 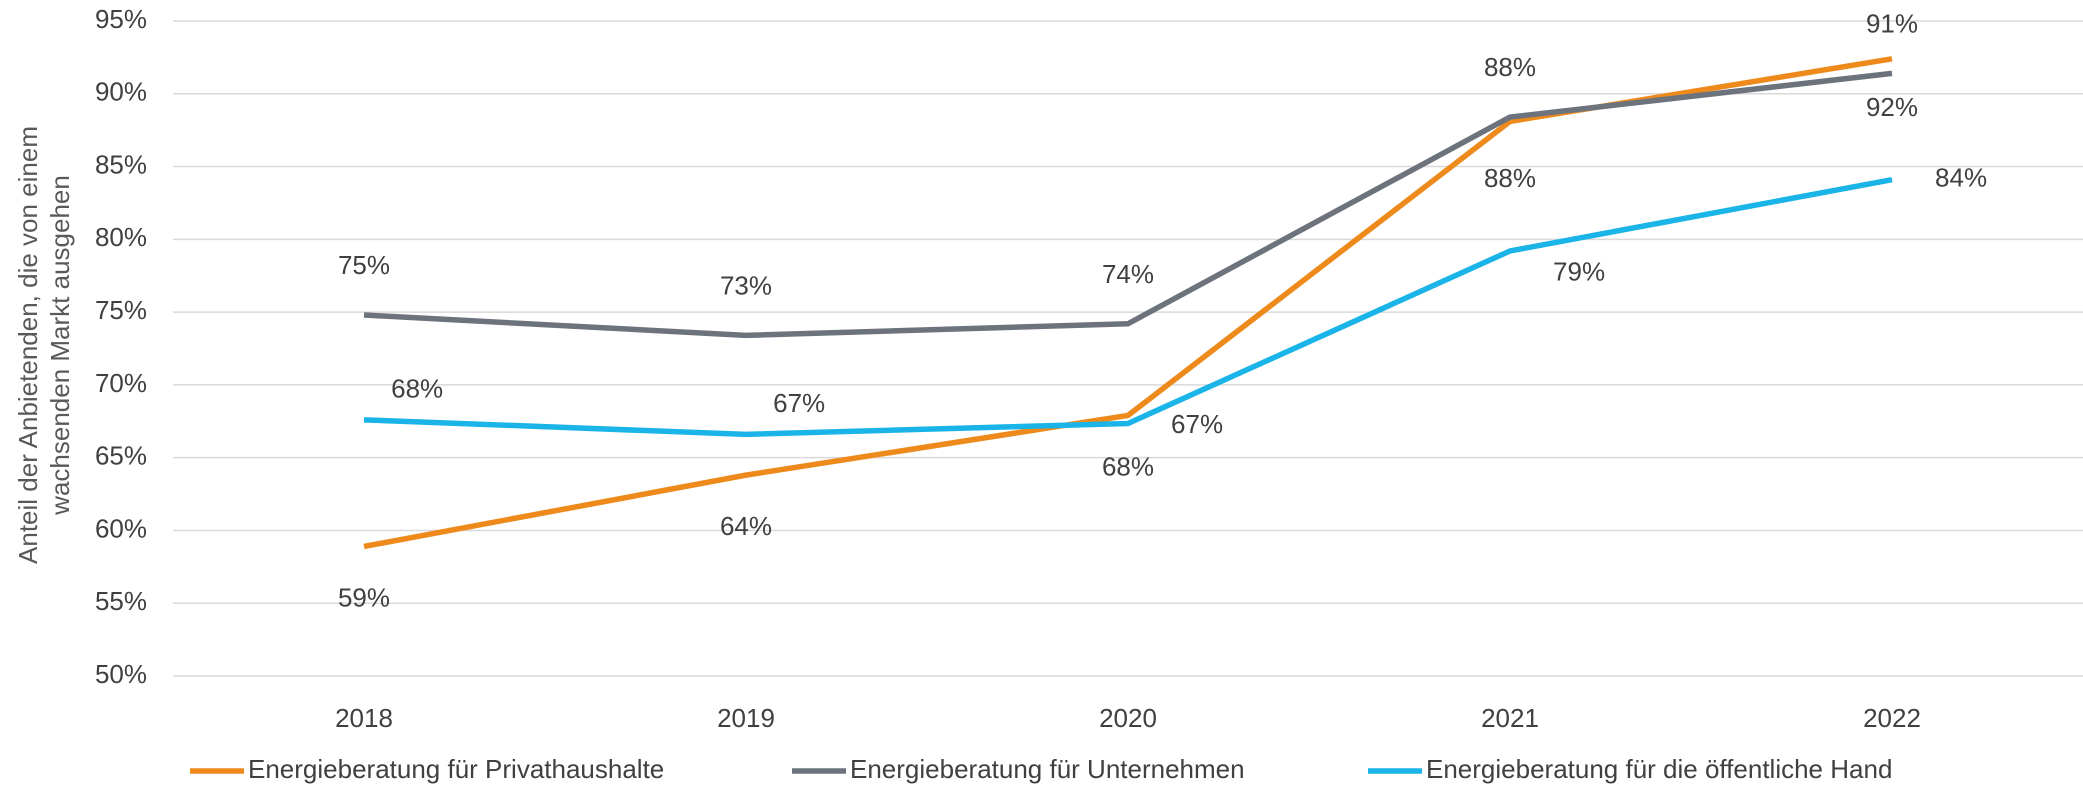 What do you see at coordinates (456, 769) in the screenshot?
I see `legend-label: Energieberatung für Privathaushalte` at bounding box center [456, 769].